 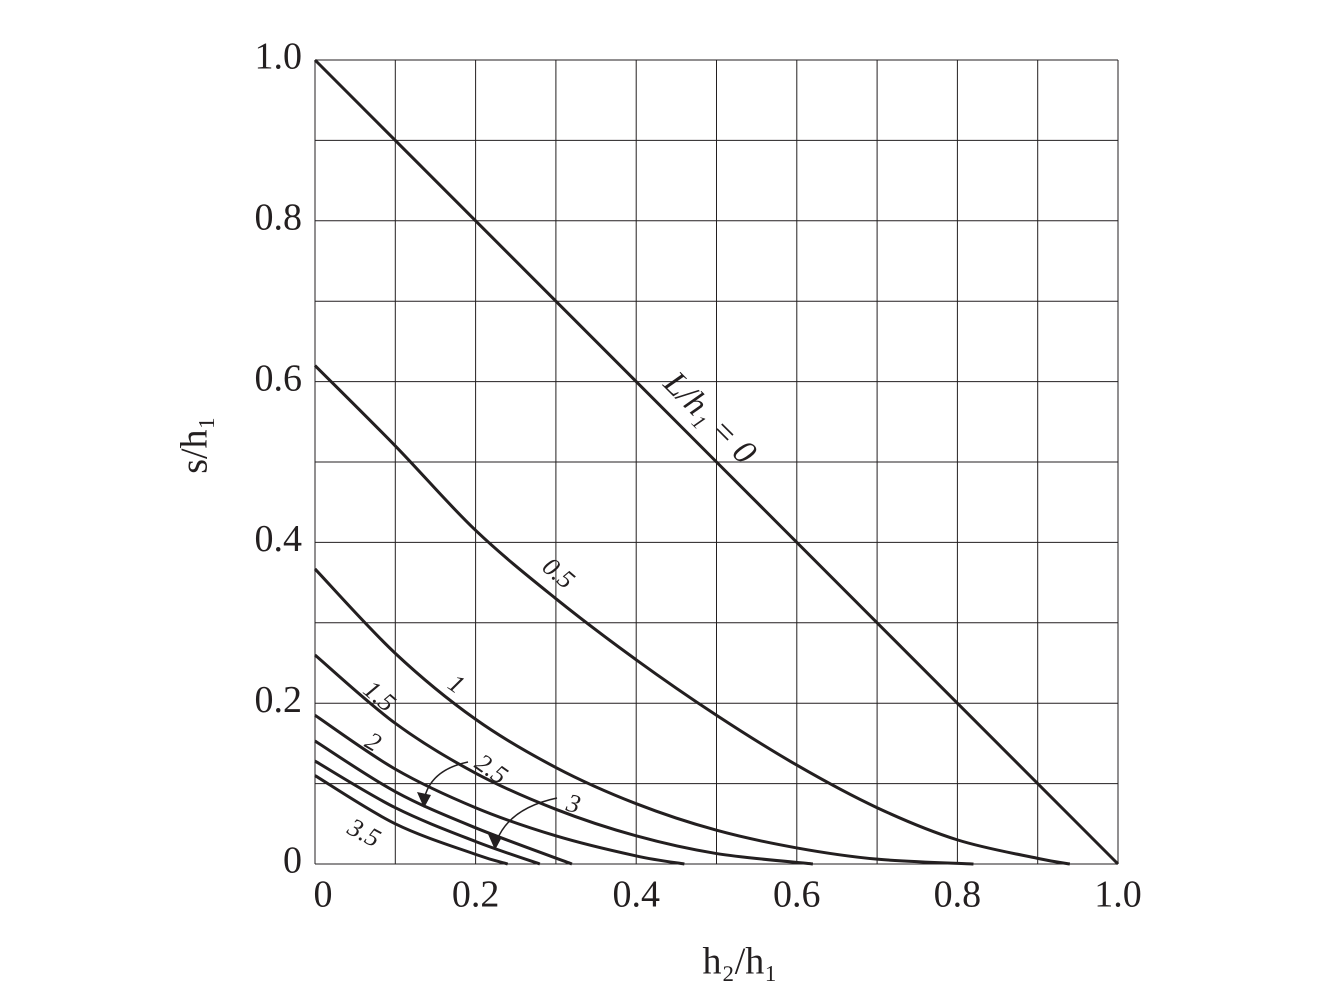 I want to click on y-tick-label: 0, so click(x=292, y=861).